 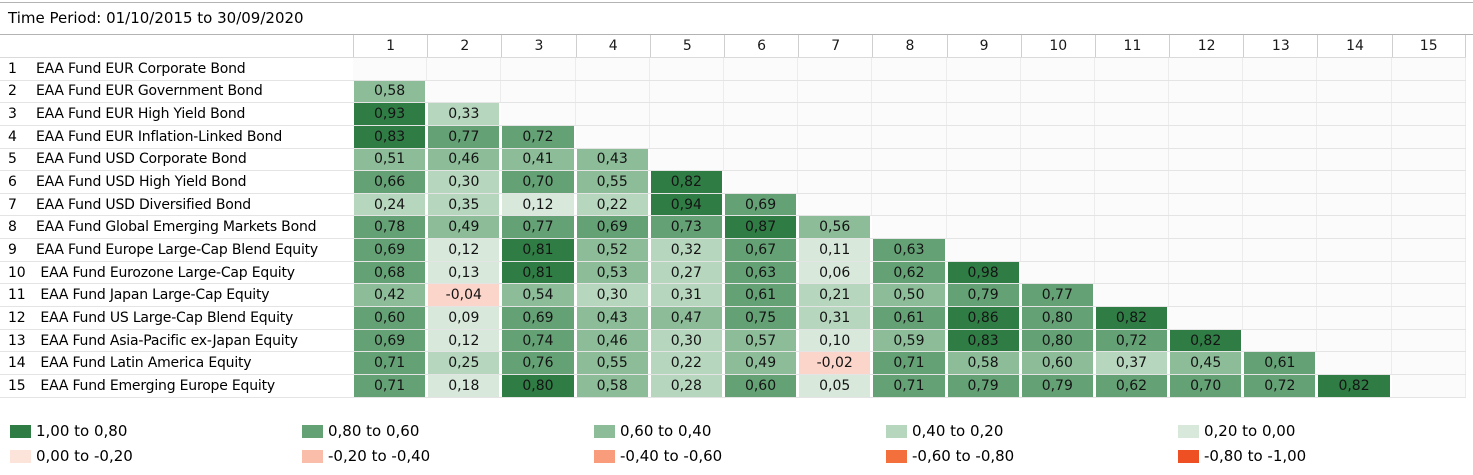 I want to click on row-number: 4, so click(x=12, y=136).